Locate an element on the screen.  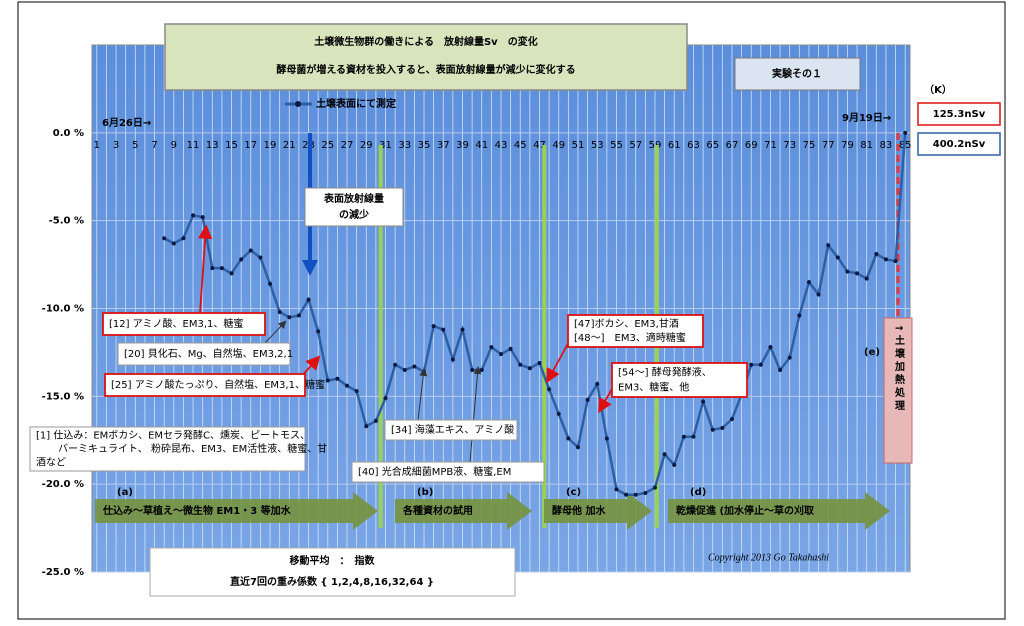
x-tick-label: 51 is located at coordinates (578, 145).